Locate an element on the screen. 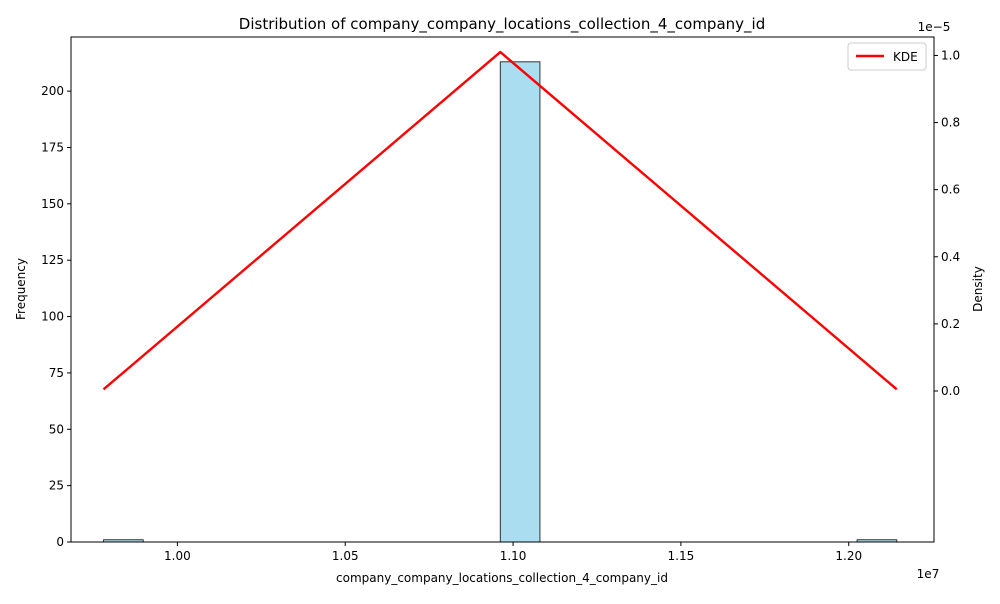 This screenshot has height=604, width=1000. x-tick-label: 1.10 is located at coordinates (513, 556).